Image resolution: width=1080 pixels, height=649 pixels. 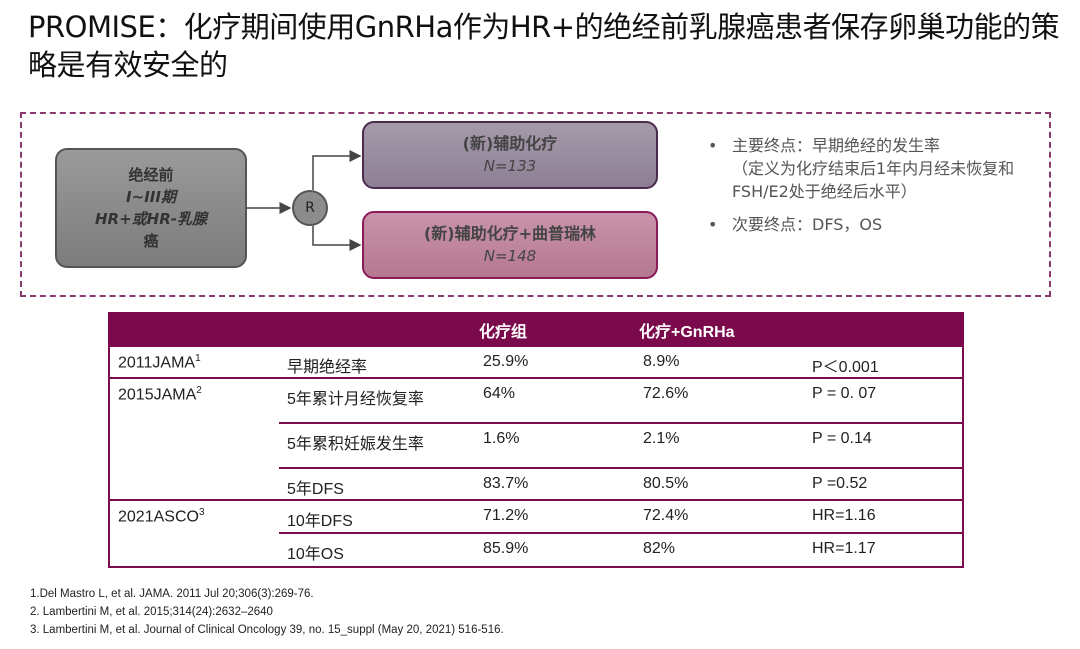 What do you see at coordinates (151, 197) in the screenshot?
I see `population-line: I~III期` at bounding box center [151, 197].